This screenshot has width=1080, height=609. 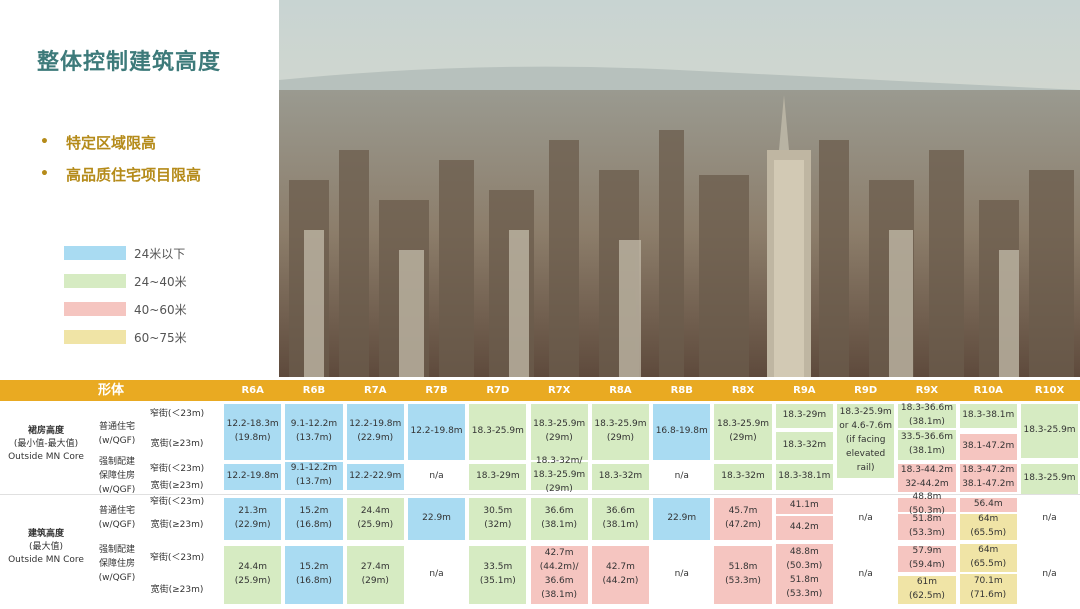 I want to click on legend-item: 40~60米, so click(x=125, y=309).